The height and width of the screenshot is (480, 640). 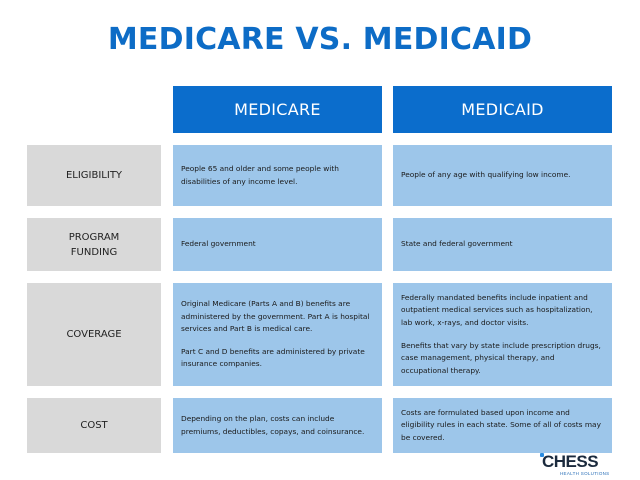 I want to click on logo-tagline: HEALTH SOLUTIONS, so click(x=585, y=473).